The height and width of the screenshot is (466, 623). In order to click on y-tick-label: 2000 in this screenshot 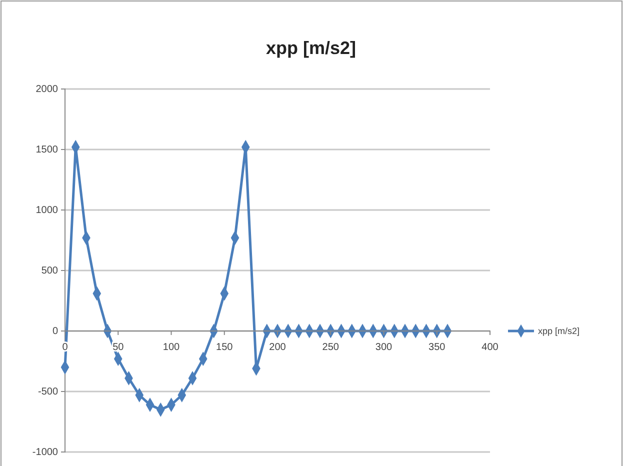, I will do `click(47, 90)`.